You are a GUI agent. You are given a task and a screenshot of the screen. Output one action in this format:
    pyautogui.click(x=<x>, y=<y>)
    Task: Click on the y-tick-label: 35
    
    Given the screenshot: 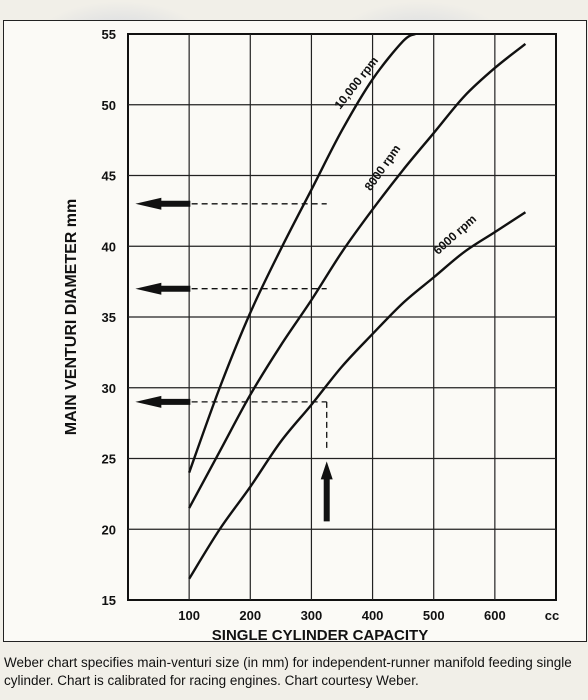 What is the action you would take?
    pyautogui.click(x=109, y=317)
    